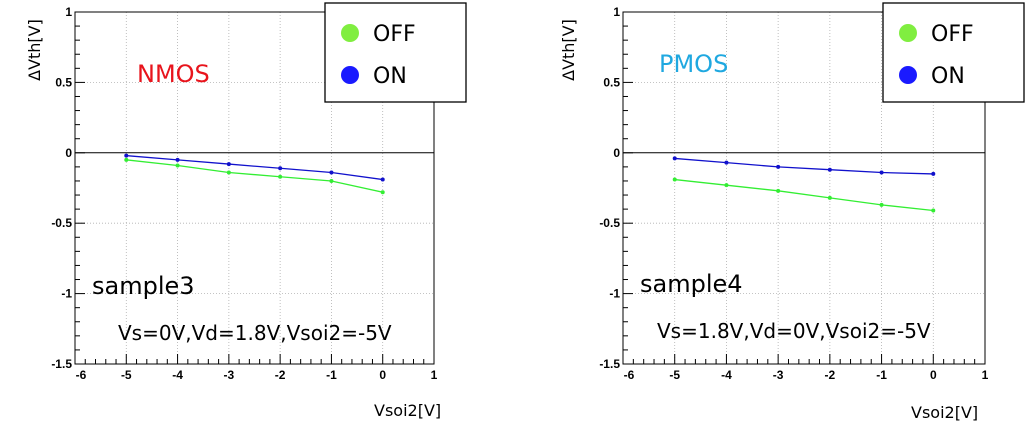  Describe the element at coordinates (173, 74) in the screenshot. I see `device-label: NMOS` at that location.